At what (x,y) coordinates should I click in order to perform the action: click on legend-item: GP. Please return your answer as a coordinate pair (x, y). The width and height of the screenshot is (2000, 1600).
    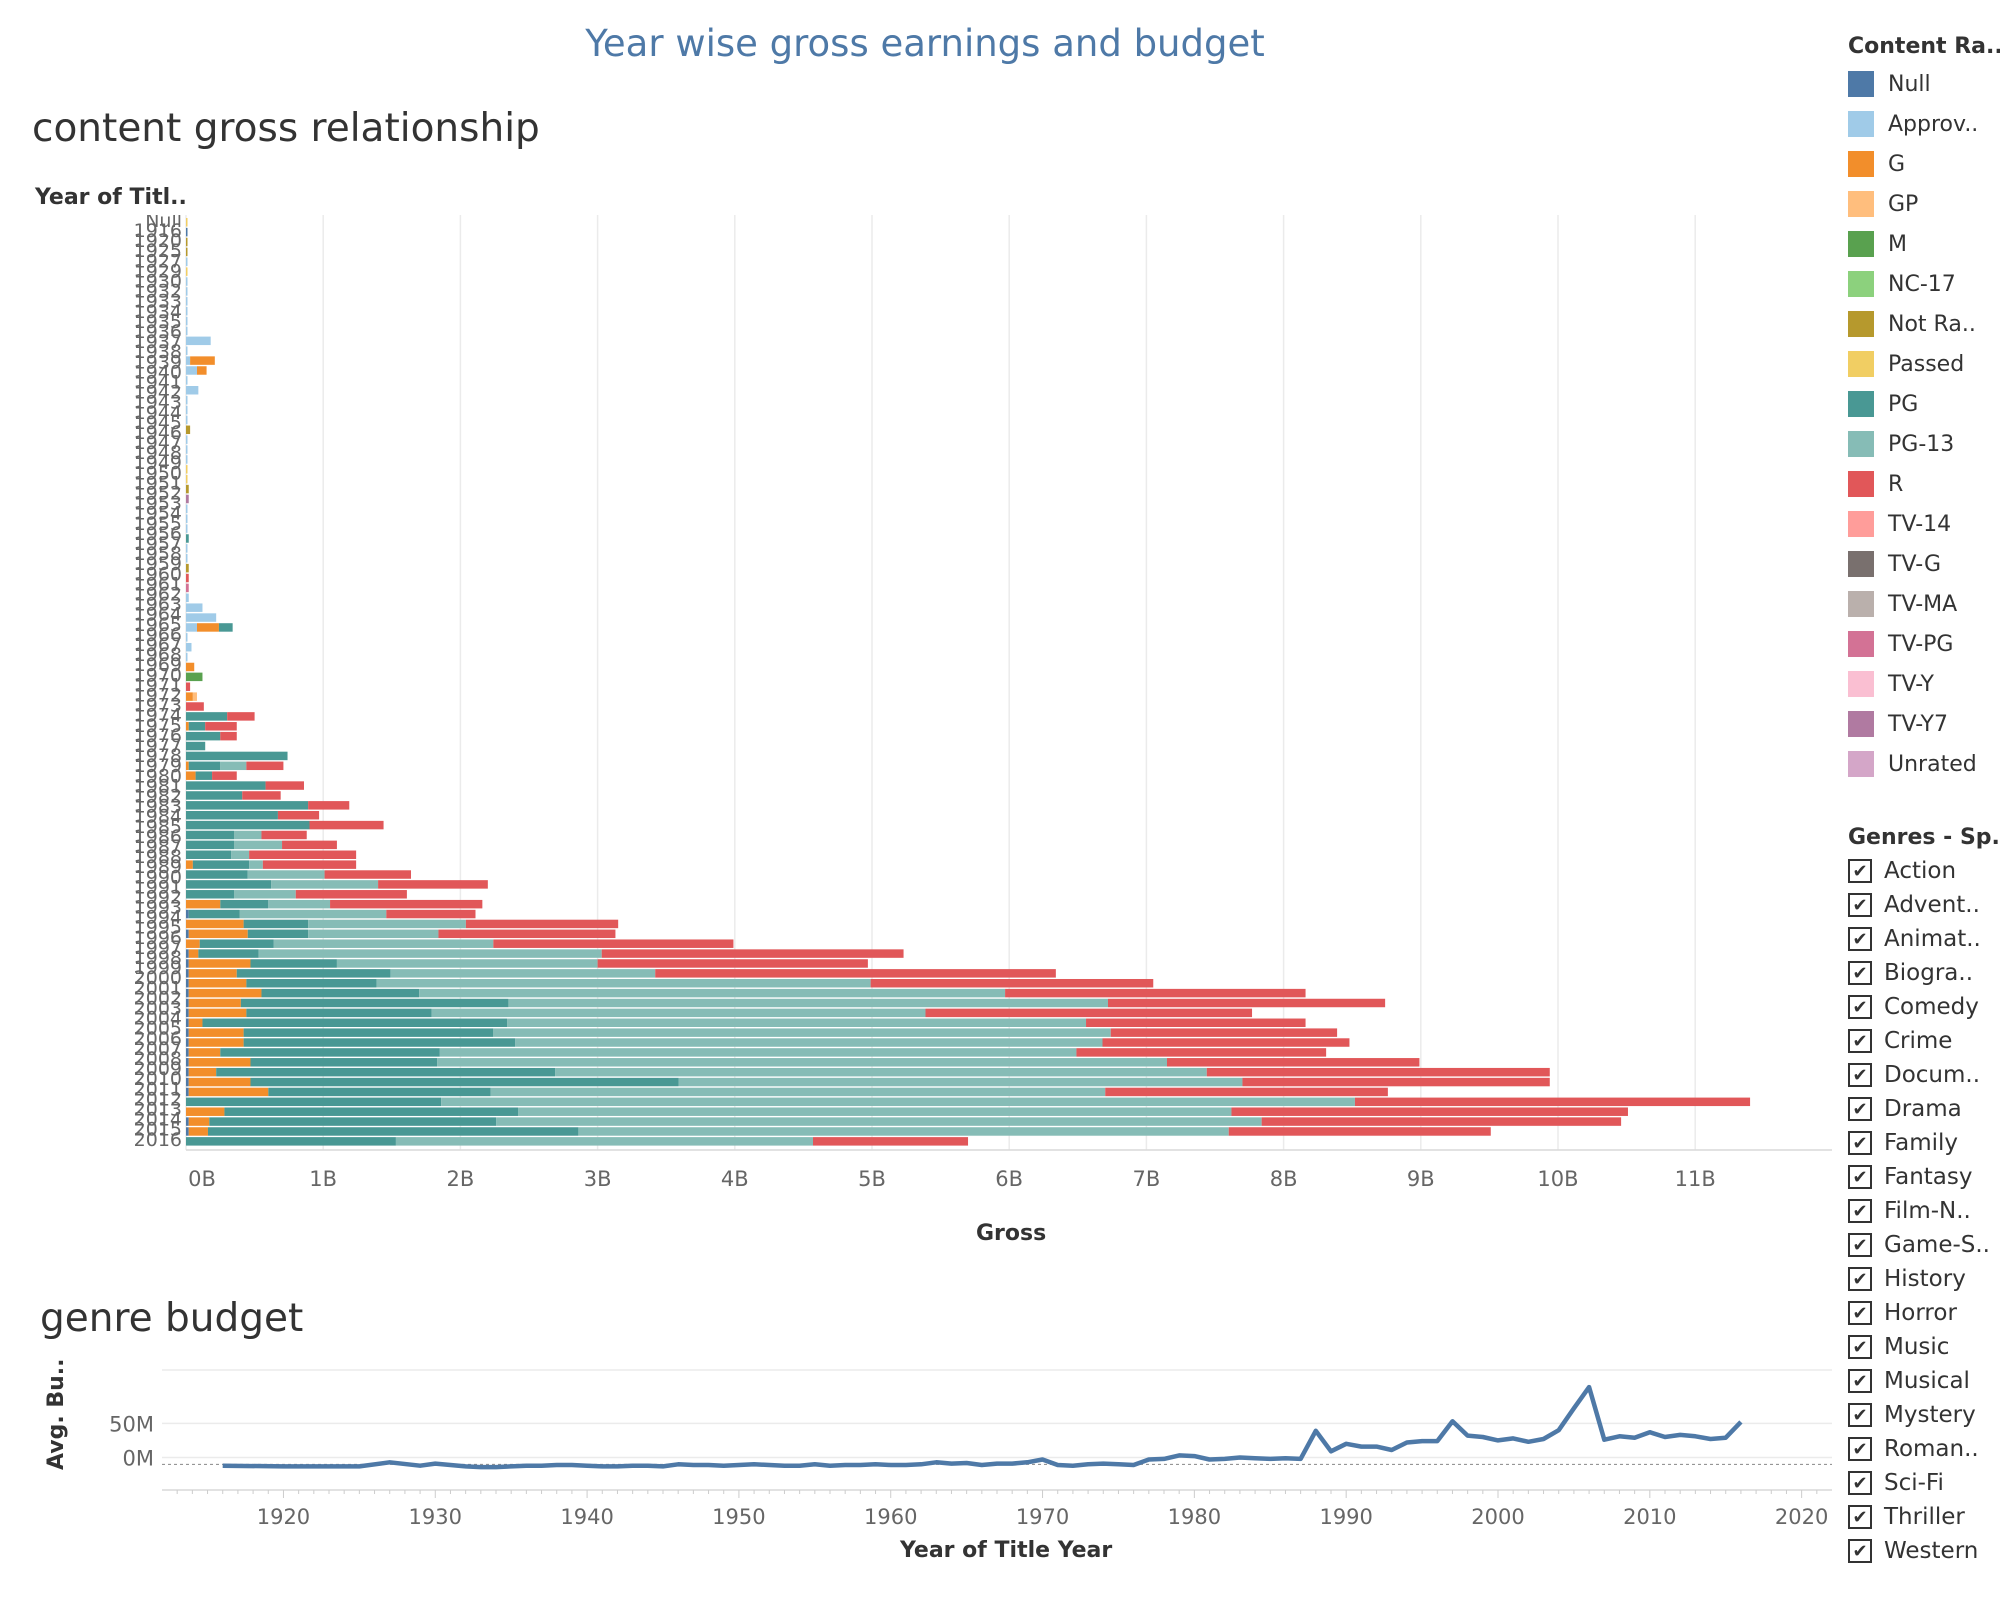
    Looking at the image, I should click on (1924, 204).